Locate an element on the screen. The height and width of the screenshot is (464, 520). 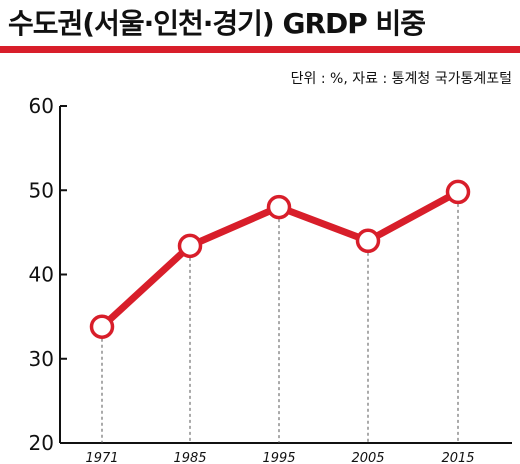
y-tick-label: 40 is located at coordinates (41, 275).